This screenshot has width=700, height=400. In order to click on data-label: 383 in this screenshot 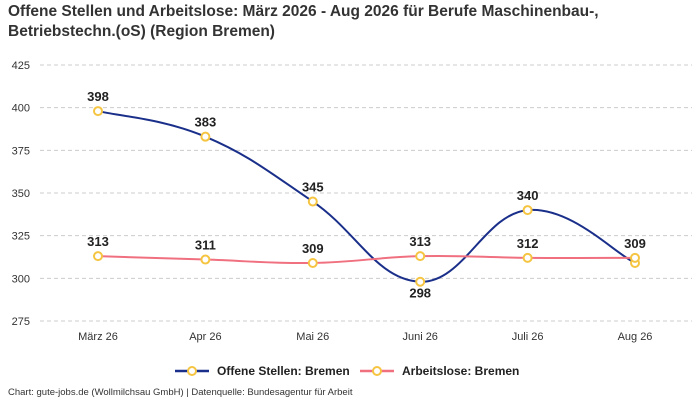, I will do `click(206, 122)`.